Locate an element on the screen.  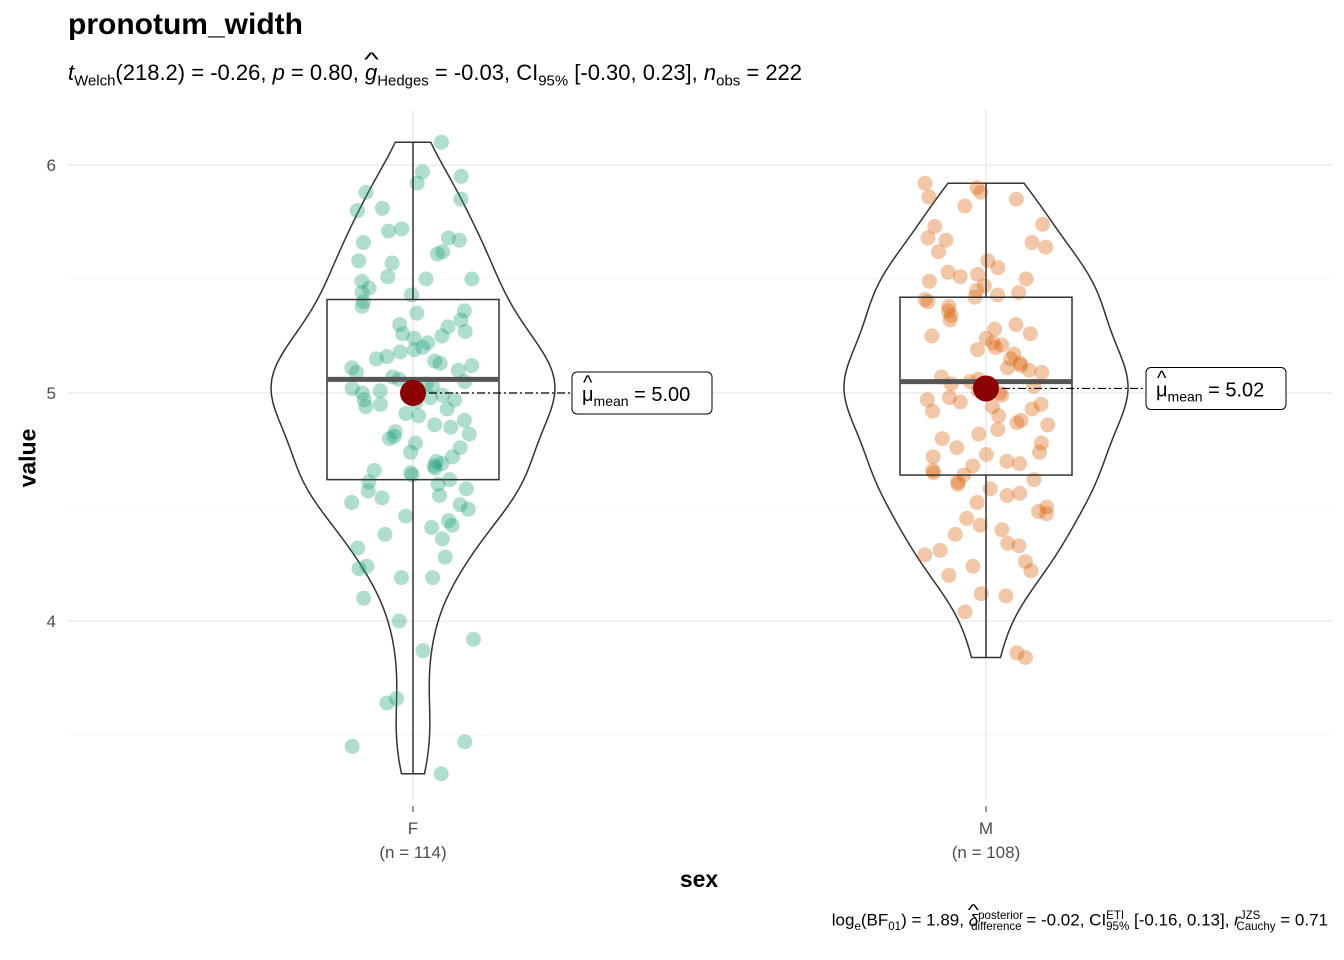
mean-label-box-F is located at coordinates (642, 393).